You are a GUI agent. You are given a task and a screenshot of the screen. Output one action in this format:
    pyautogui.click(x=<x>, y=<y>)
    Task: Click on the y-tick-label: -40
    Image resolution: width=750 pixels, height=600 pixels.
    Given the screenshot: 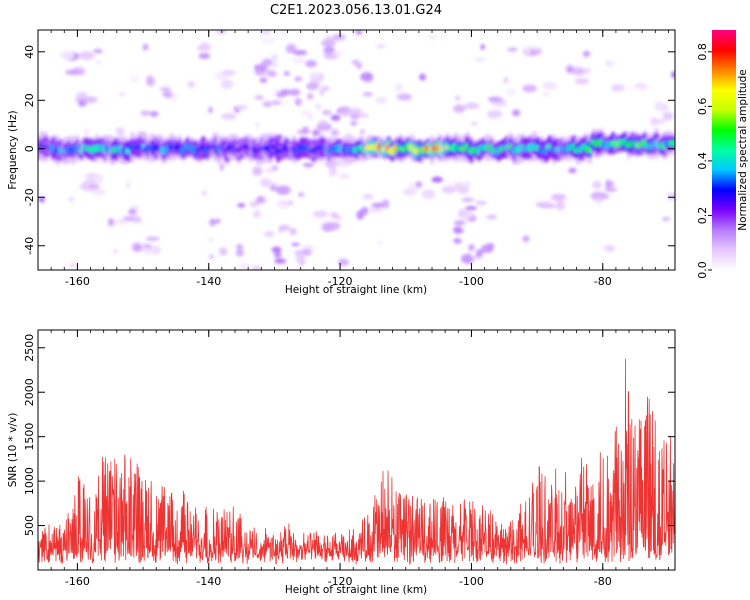 What is the action you would take?
    pyautogui.click(x=29, y=246)
    